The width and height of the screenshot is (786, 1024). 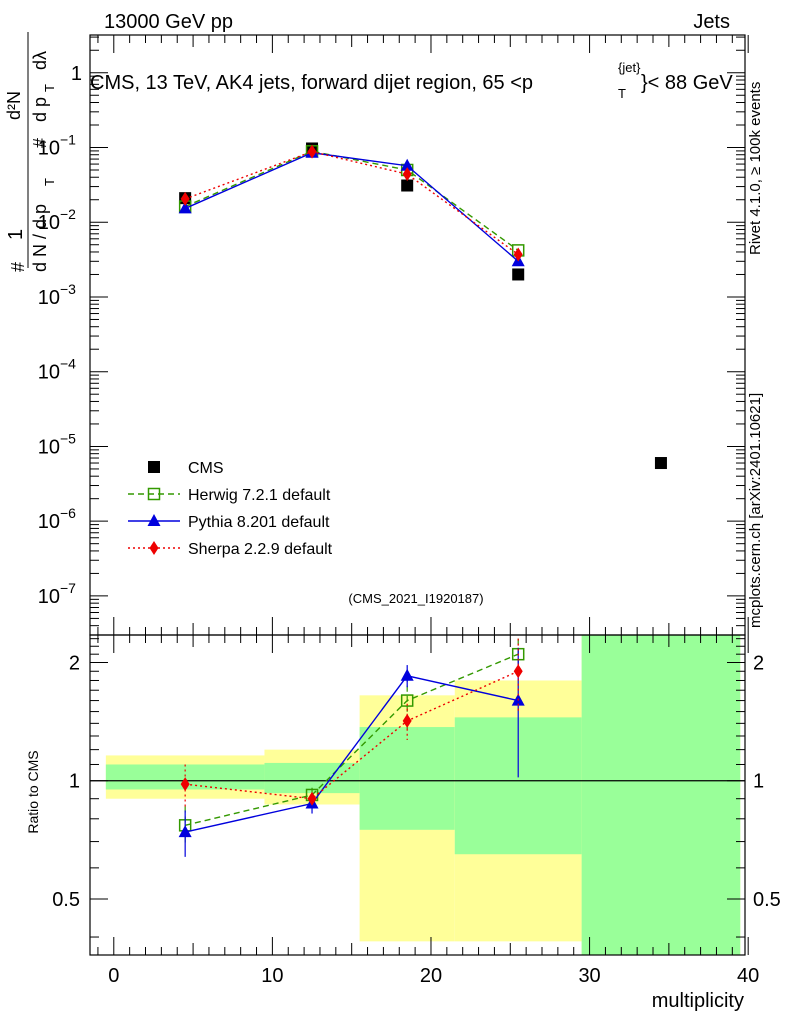 I want to click on legend-label-sherpa: Sherpa 2.2.9 default, so click(x=260, y=549).